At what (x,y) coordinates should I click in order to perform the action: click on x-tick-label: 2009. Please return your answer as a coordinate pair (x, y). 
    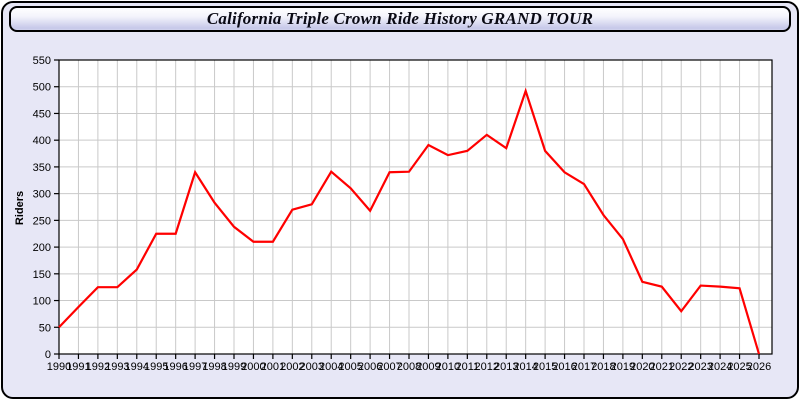
    Looking at the image, I should click on (428, 367).